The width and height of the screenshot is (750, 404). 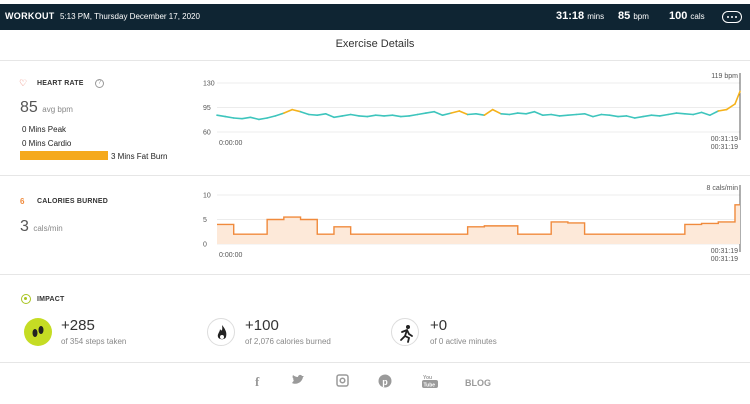 I want to click on blog-link: BLOG, so click(x=478, y=383).